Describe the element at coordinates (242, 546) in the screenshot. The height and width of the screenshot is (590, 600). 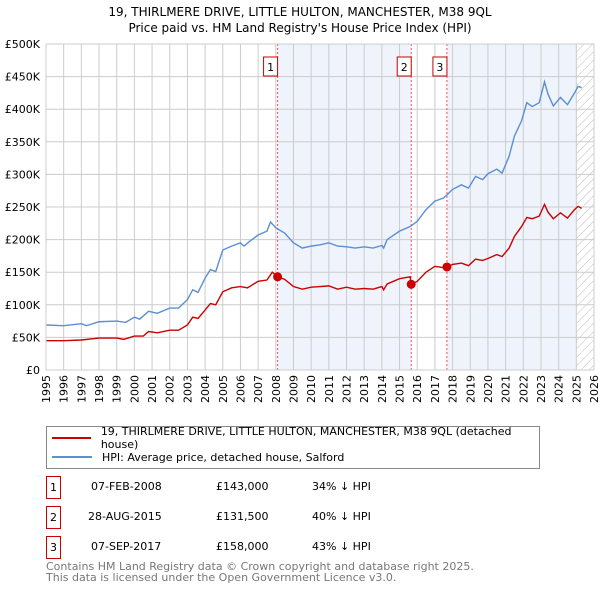
I see `sale-price: £158,000` at that location.